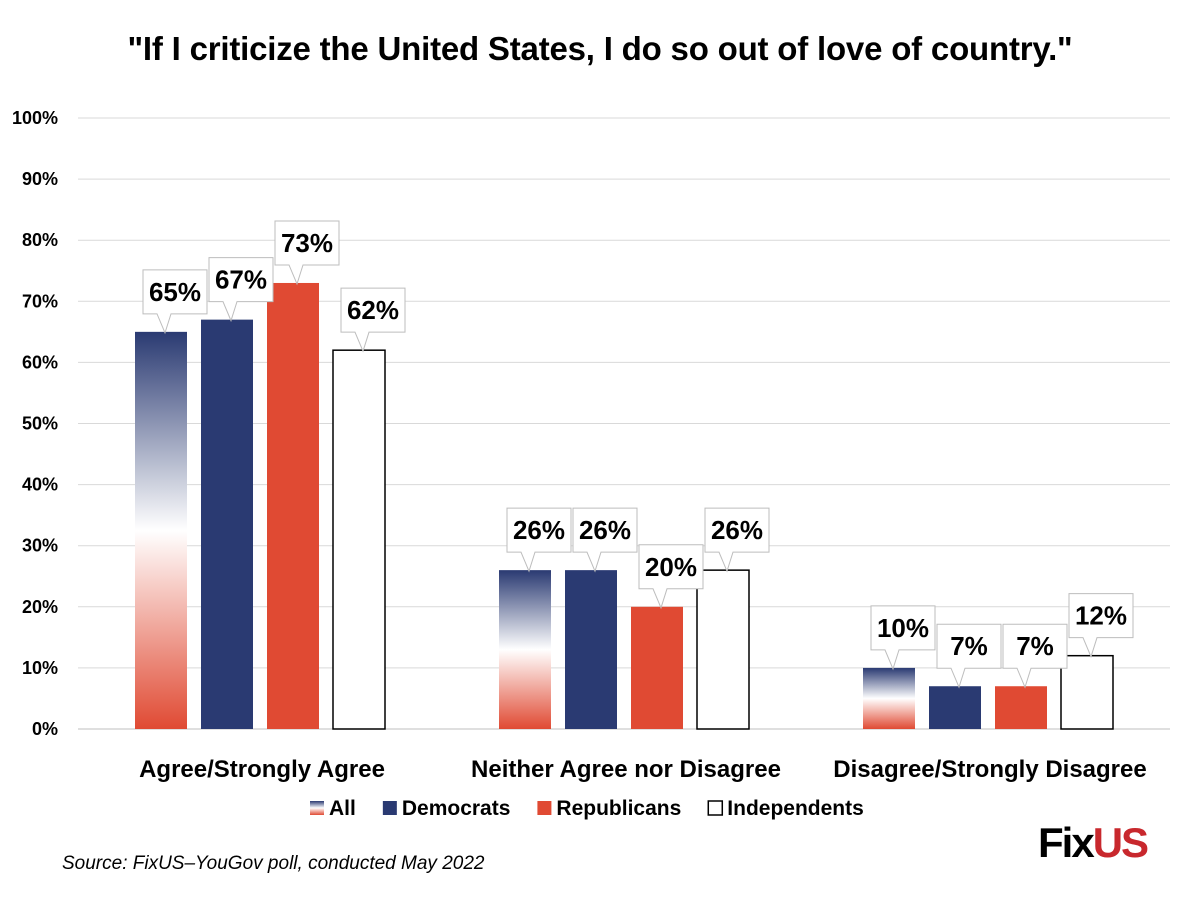 This screenshot has height=900, width=1200. I want to click on data-label: 10%, so click(903, 638).